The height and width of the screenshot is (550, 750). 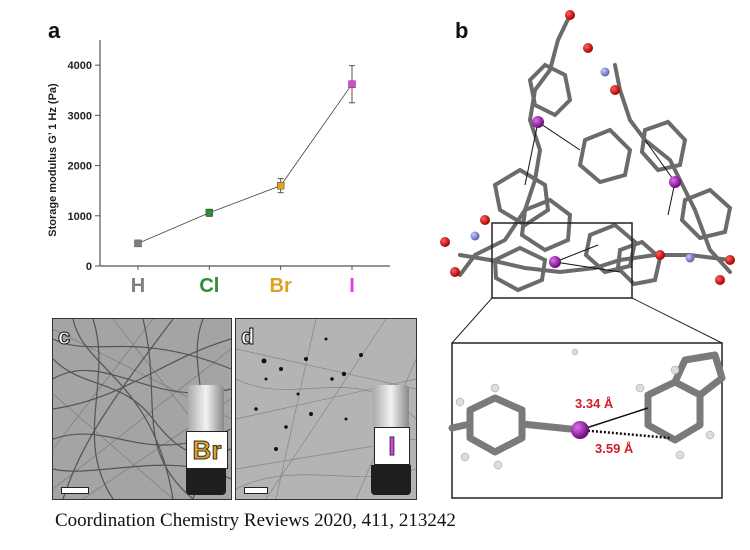 What do you see at coordinates (64, 337) in the screenshot?
I see `panel-label-c: c` at bounding box center [64, 337].